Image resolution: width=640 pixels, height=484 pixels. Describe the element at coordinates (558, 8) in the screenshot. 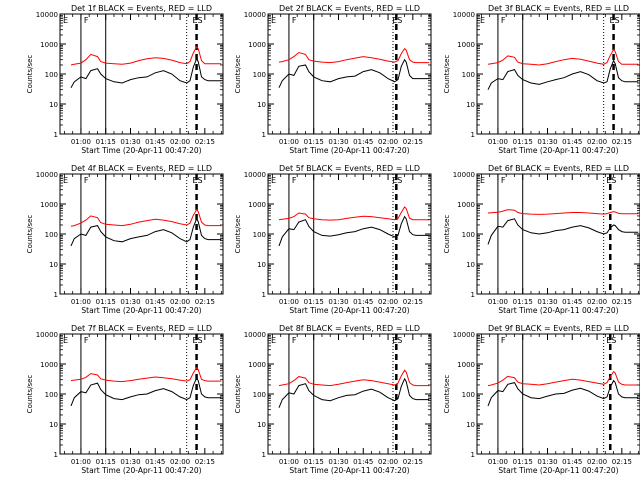

I see `panel-title: Det 3f BLACK = Events, RED = LLD` at that location.